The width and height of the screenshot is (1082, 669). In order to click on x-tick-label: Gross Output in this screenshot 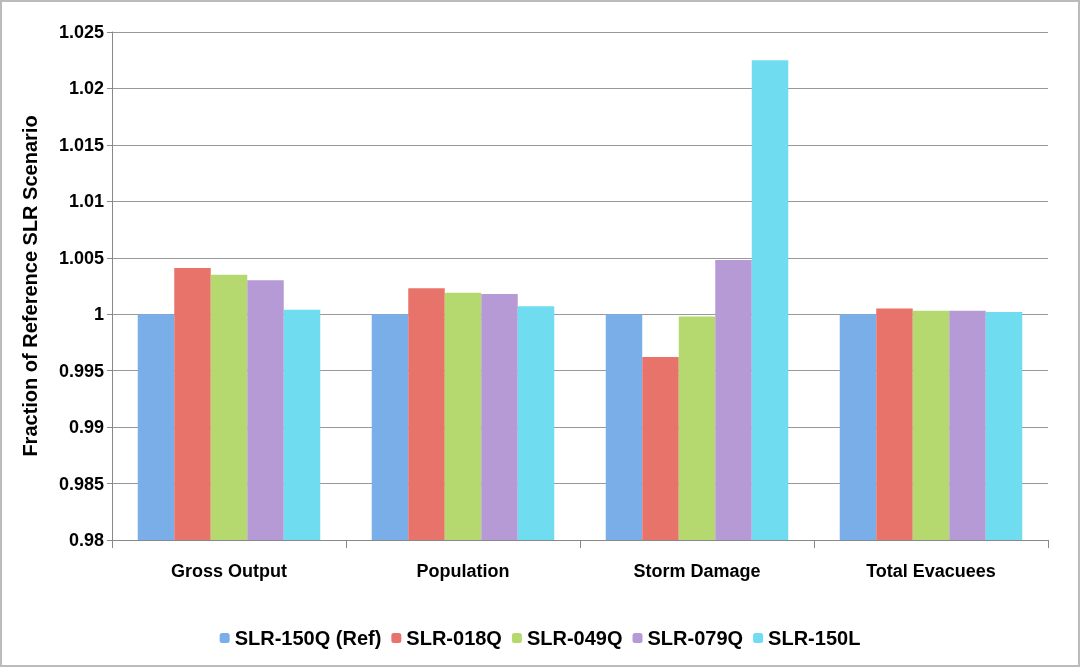, I will do `click(229, 571)`.